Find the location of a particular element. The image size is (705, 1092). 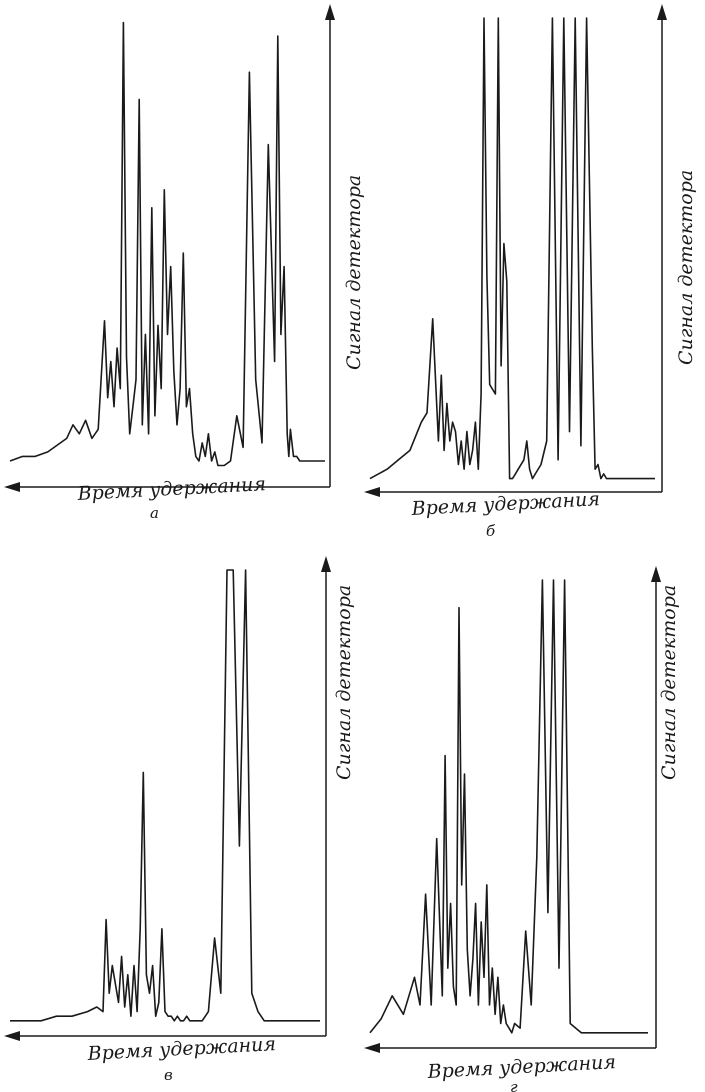

panel-a-xlabel: Время удержания is located at coordinates (171, 489).